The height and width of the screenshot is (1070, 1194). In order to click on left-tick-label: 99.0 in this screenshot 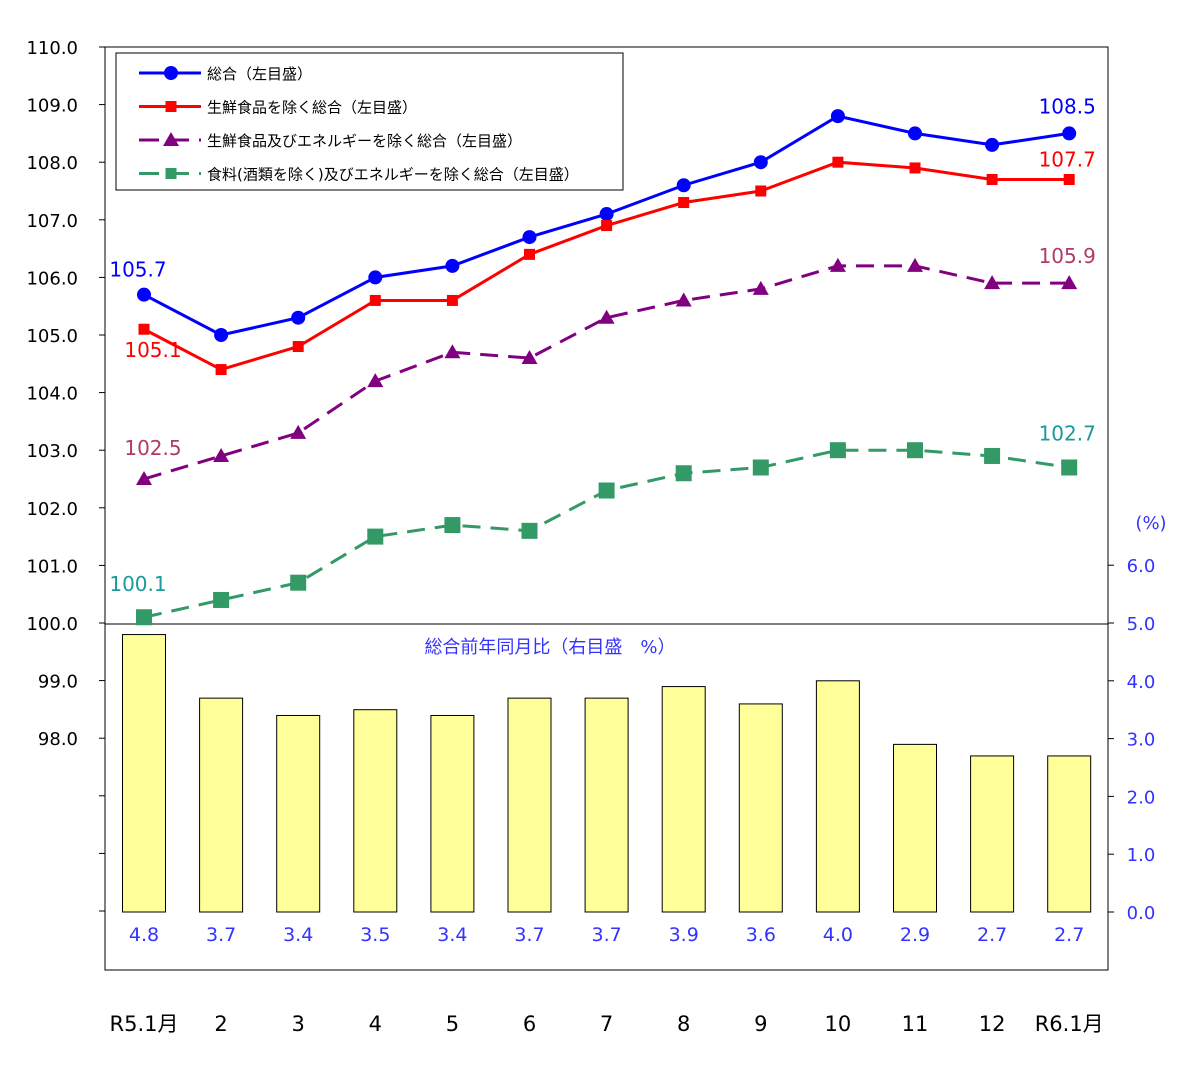, I will do `click(58, 682)`.